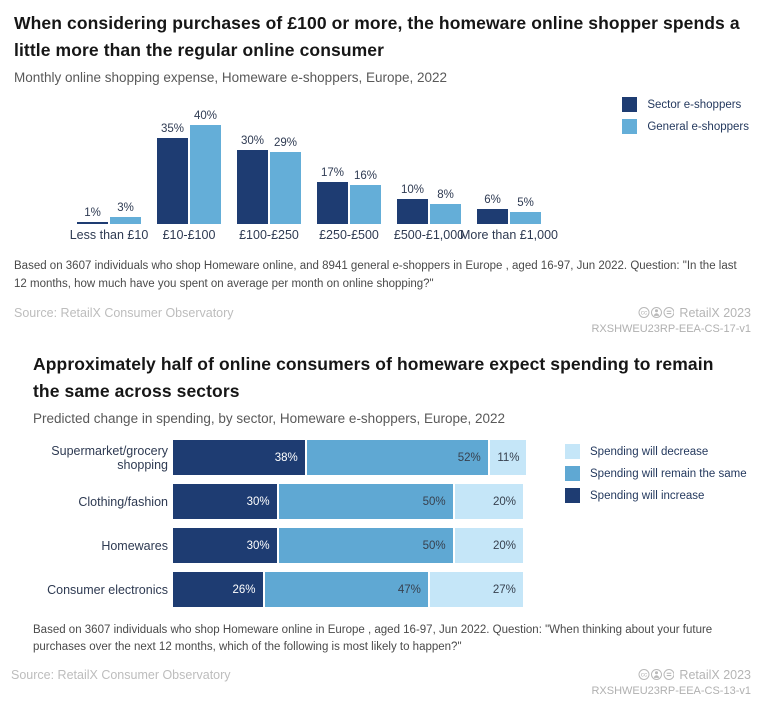 Image resolution: width=765 pixels, height=708 pixels. I want to click on stacked-bar-row: Supermarket/grocery shopping 38% 52% 11%, so click(381, 457).